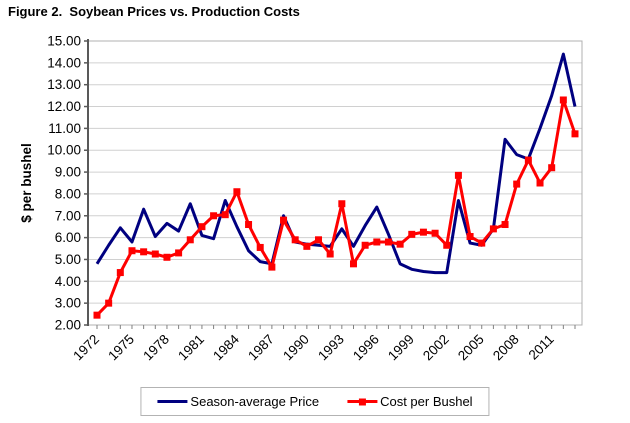 Image resolution: width=630 pixels, height=423 pixels. Describe the element at coordinates (68, 281) in the screenshot. I see `y-tick-label: 4.00` at that location.